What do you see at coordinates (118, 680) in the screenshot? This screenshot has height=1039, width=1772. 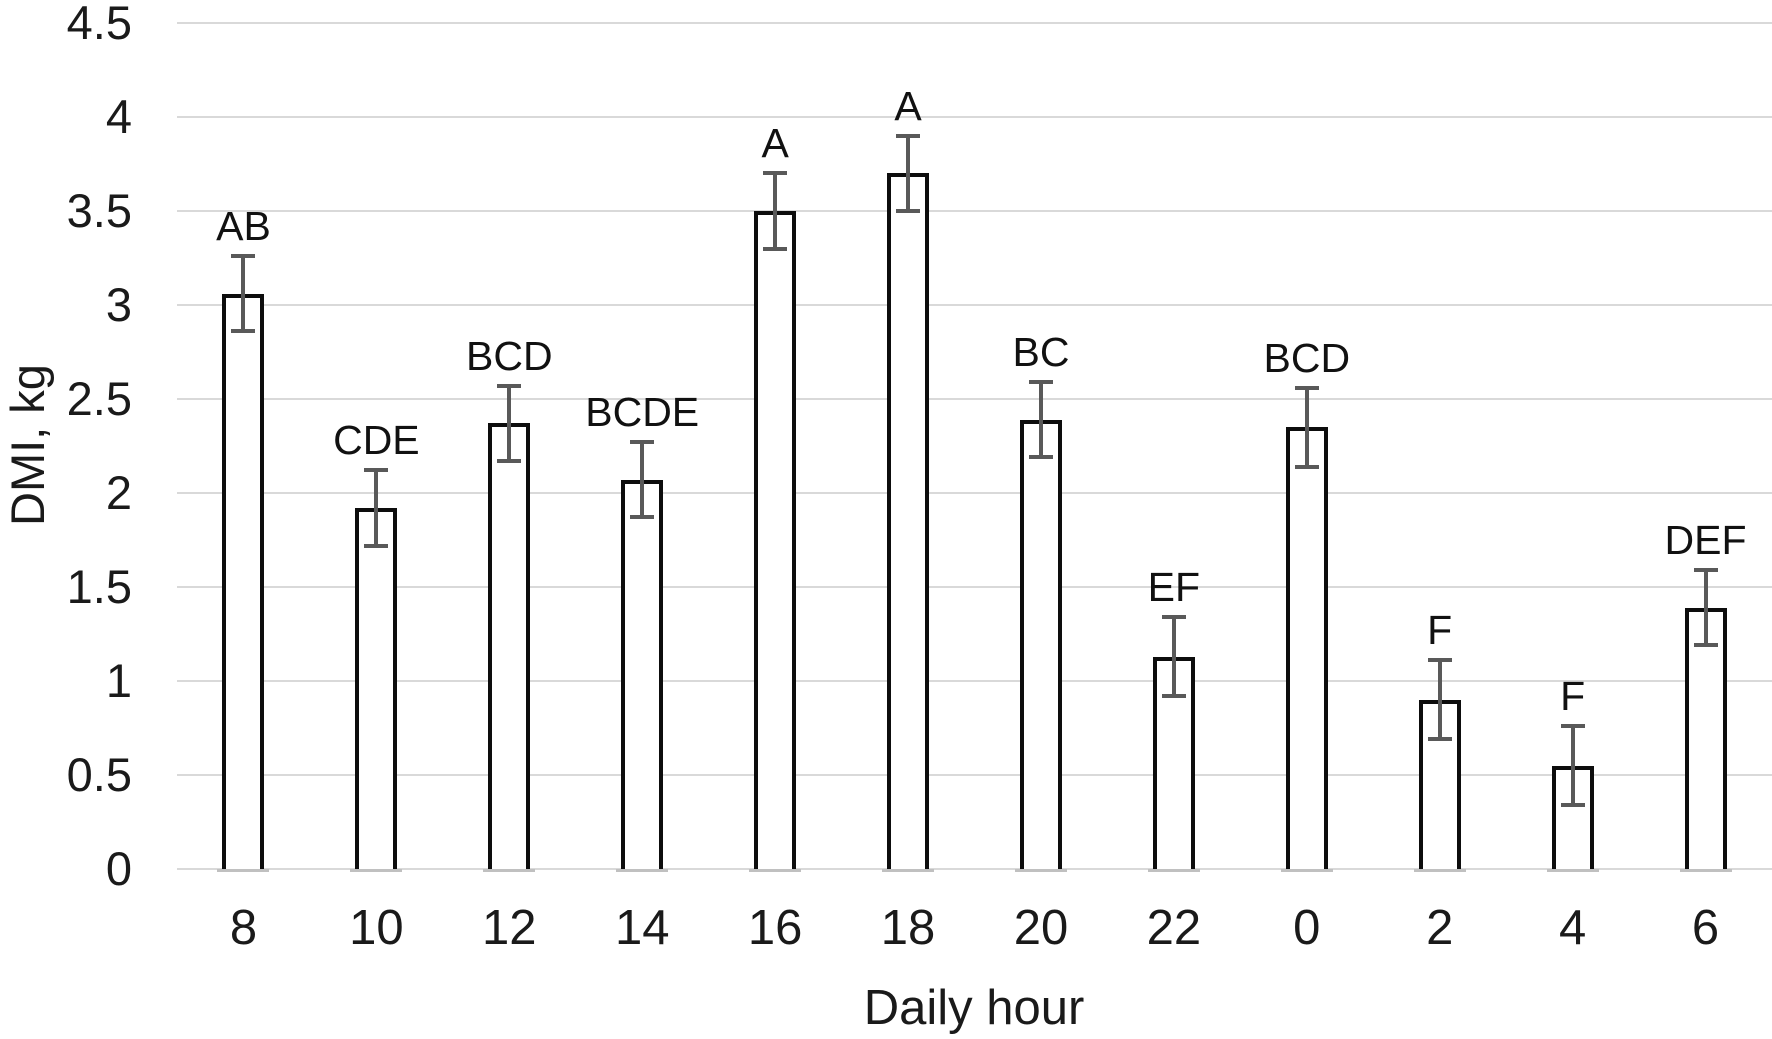 I see `y-tick-label: 1` at bounding box center [118, 680].